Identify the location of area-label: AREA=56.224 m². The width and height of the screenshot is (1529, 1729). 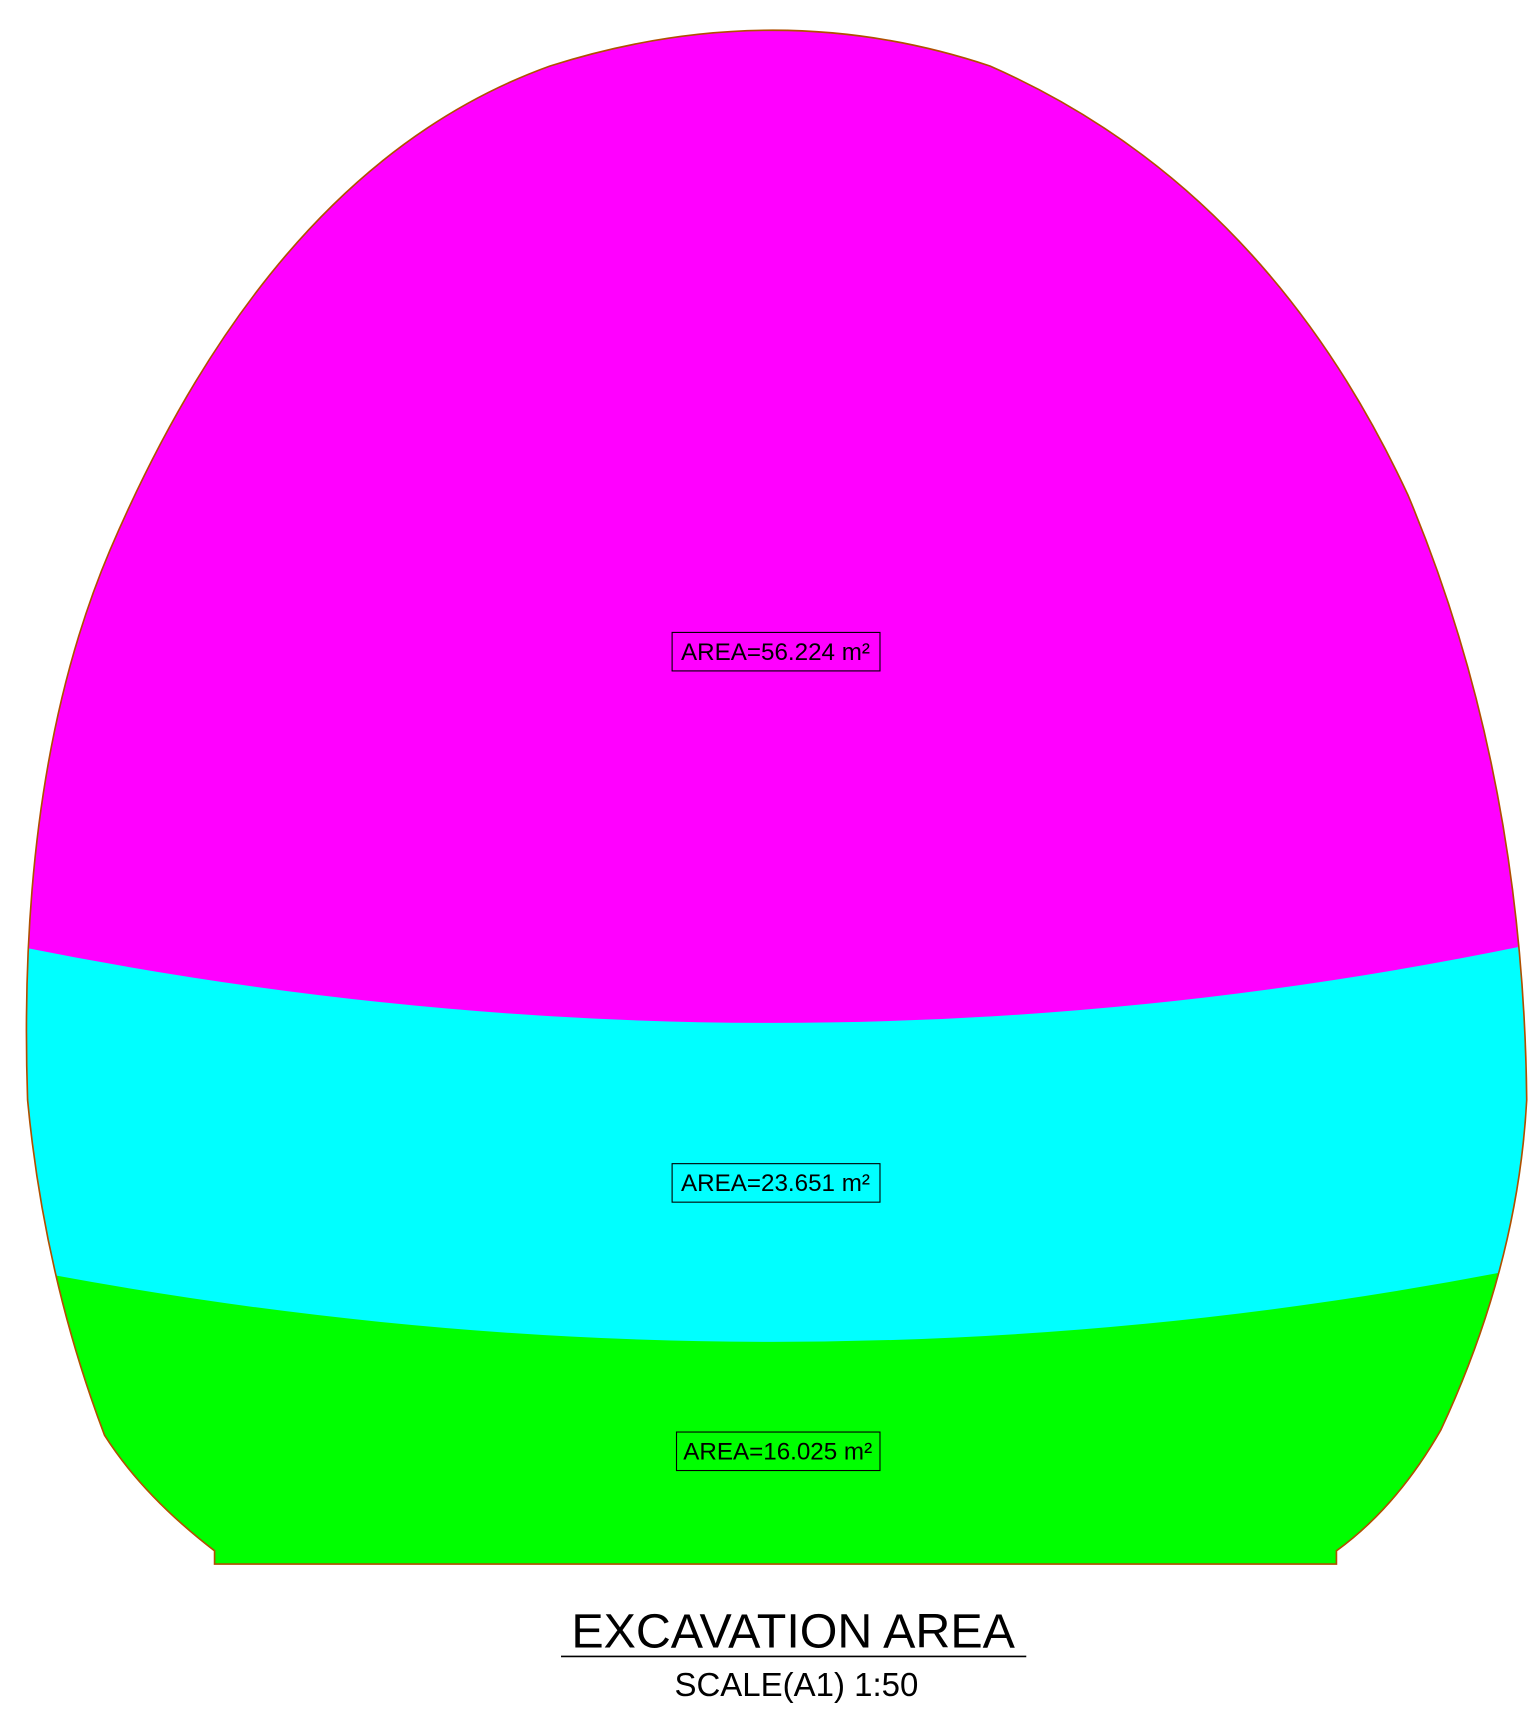
(775, 652).